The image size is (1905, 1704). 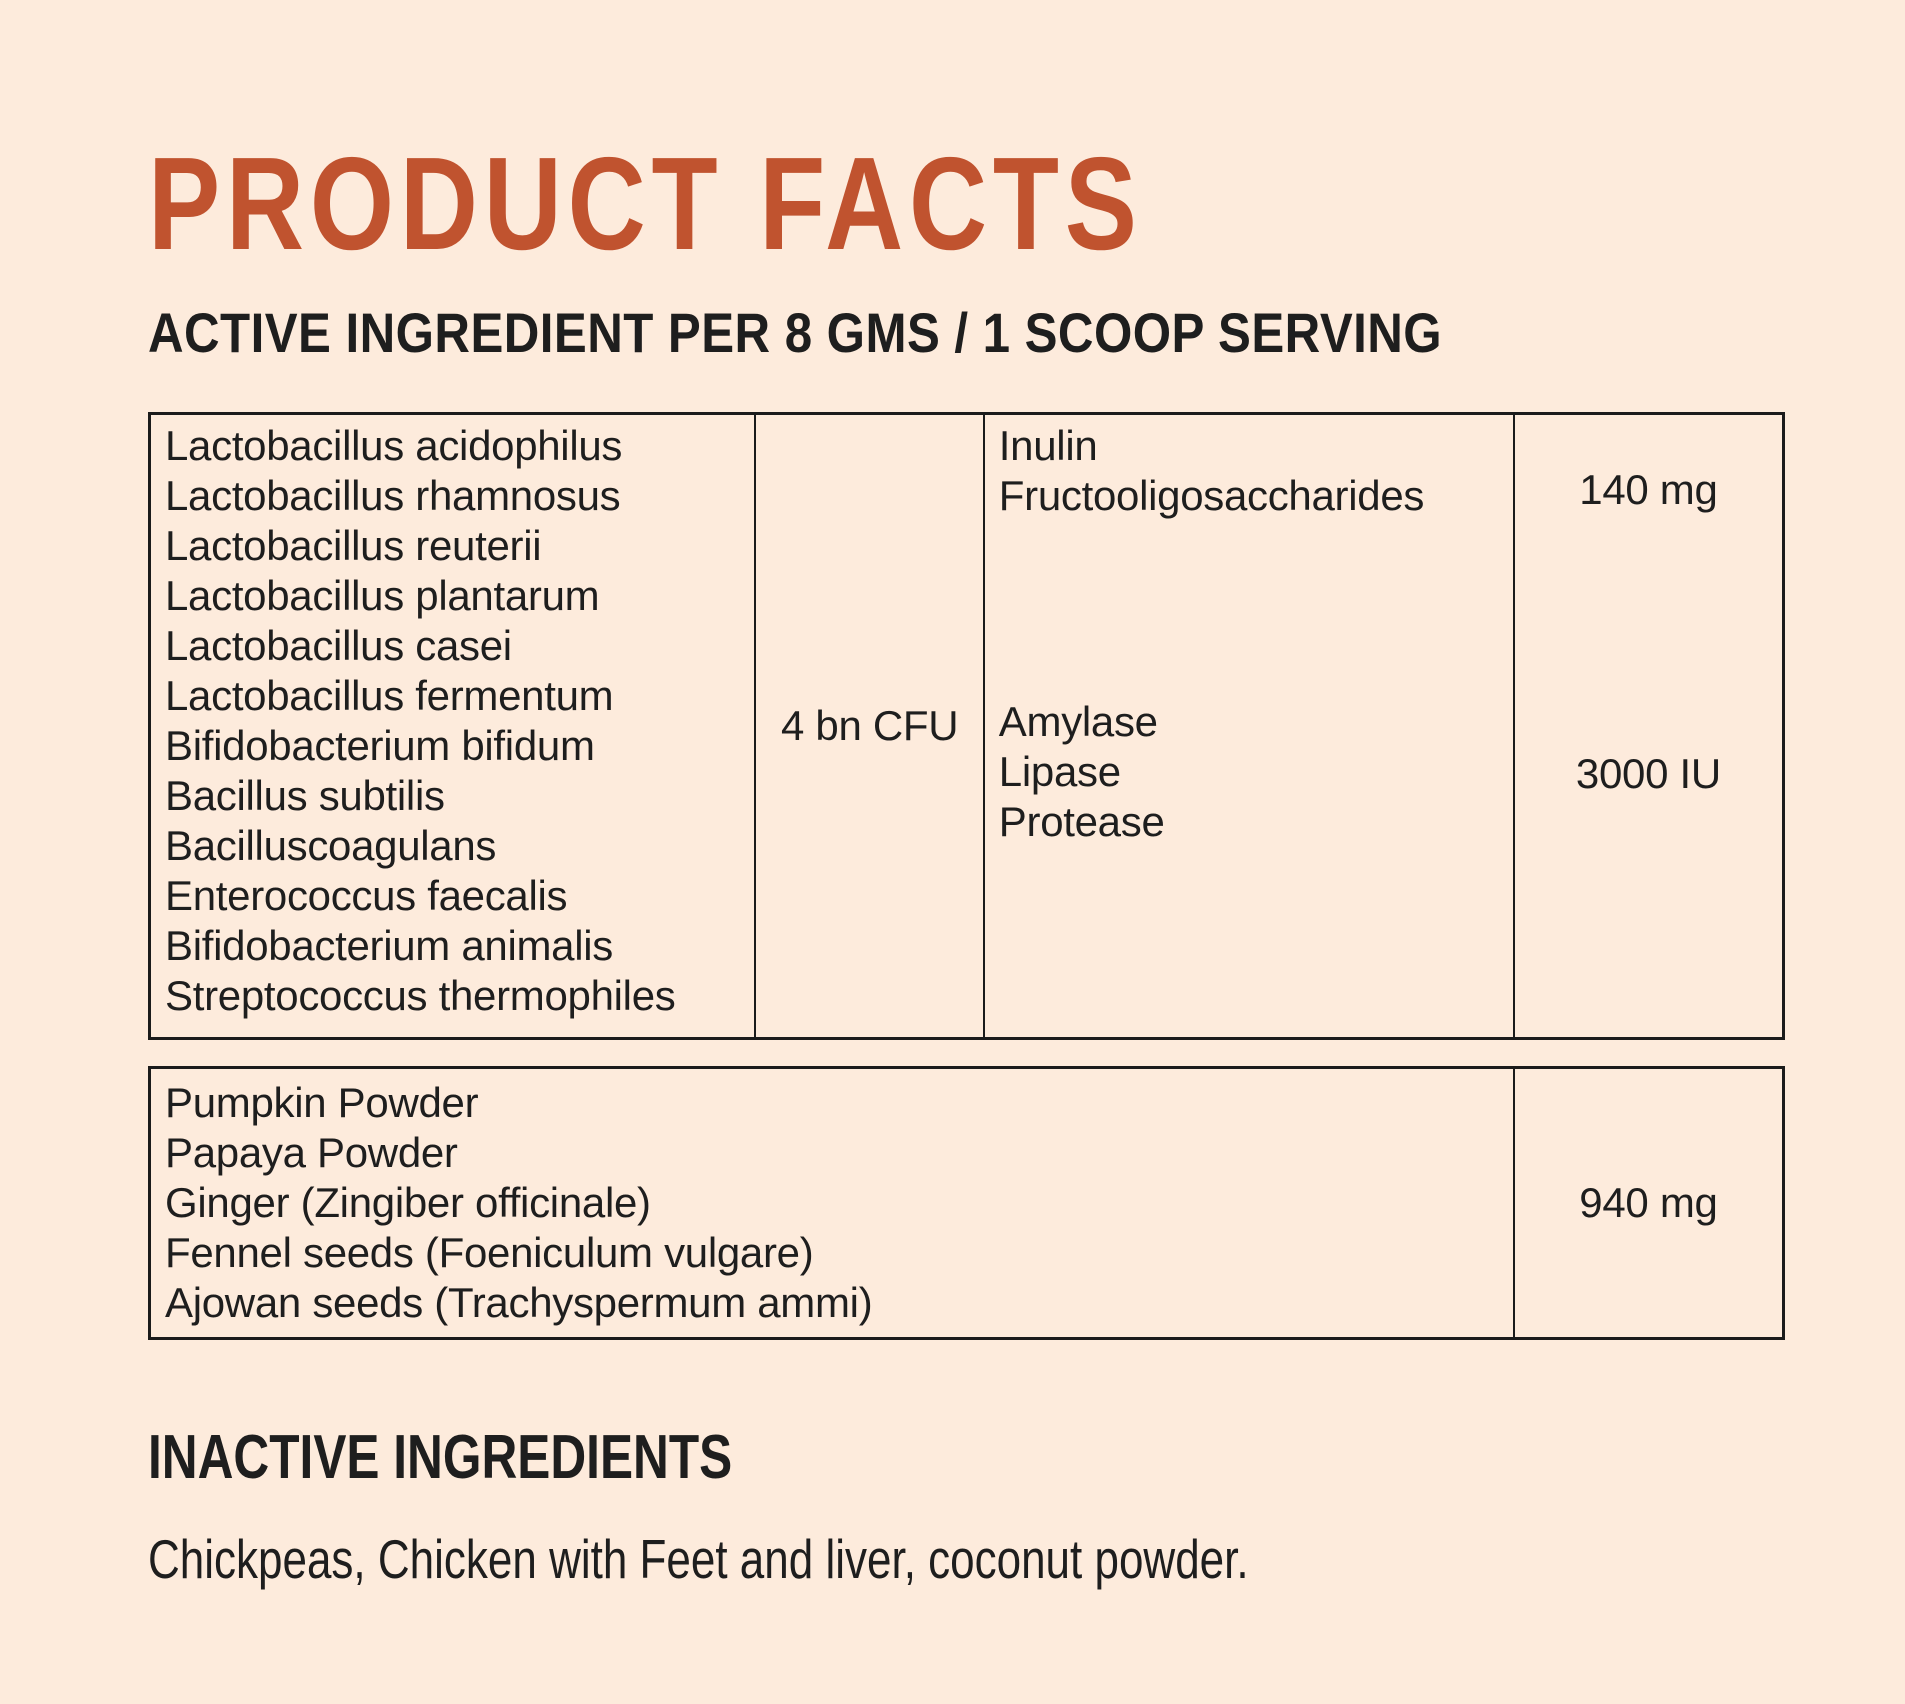 I want to click on prebiotic-item: Inulin, so click(x=1048, y=445).